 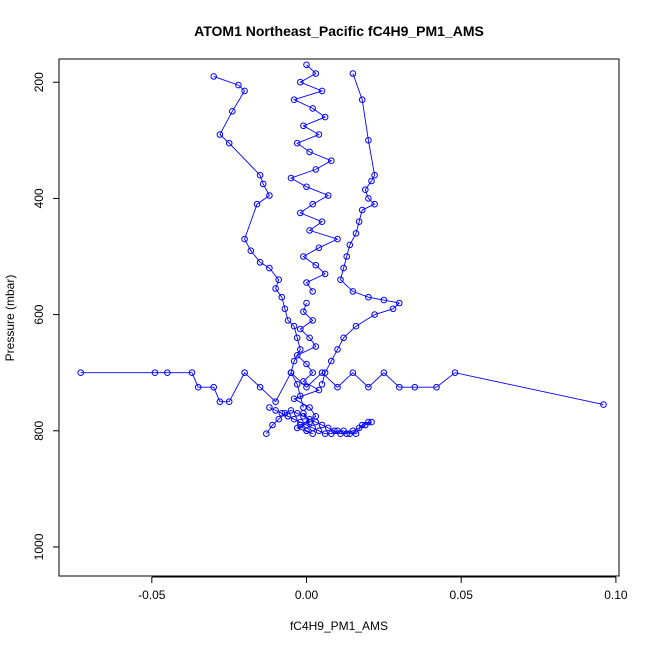 I want to click on y-tick-label: 600, so click(x=39, y=314).